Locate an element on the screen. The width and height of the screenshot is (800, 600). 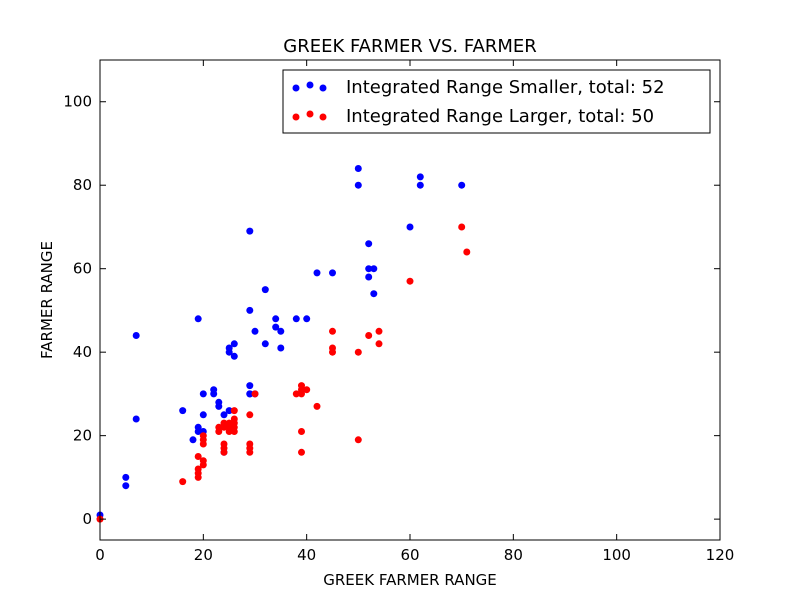
x-axis-label: GREEK FARMER RANGE is located at coordinates (410, 580).